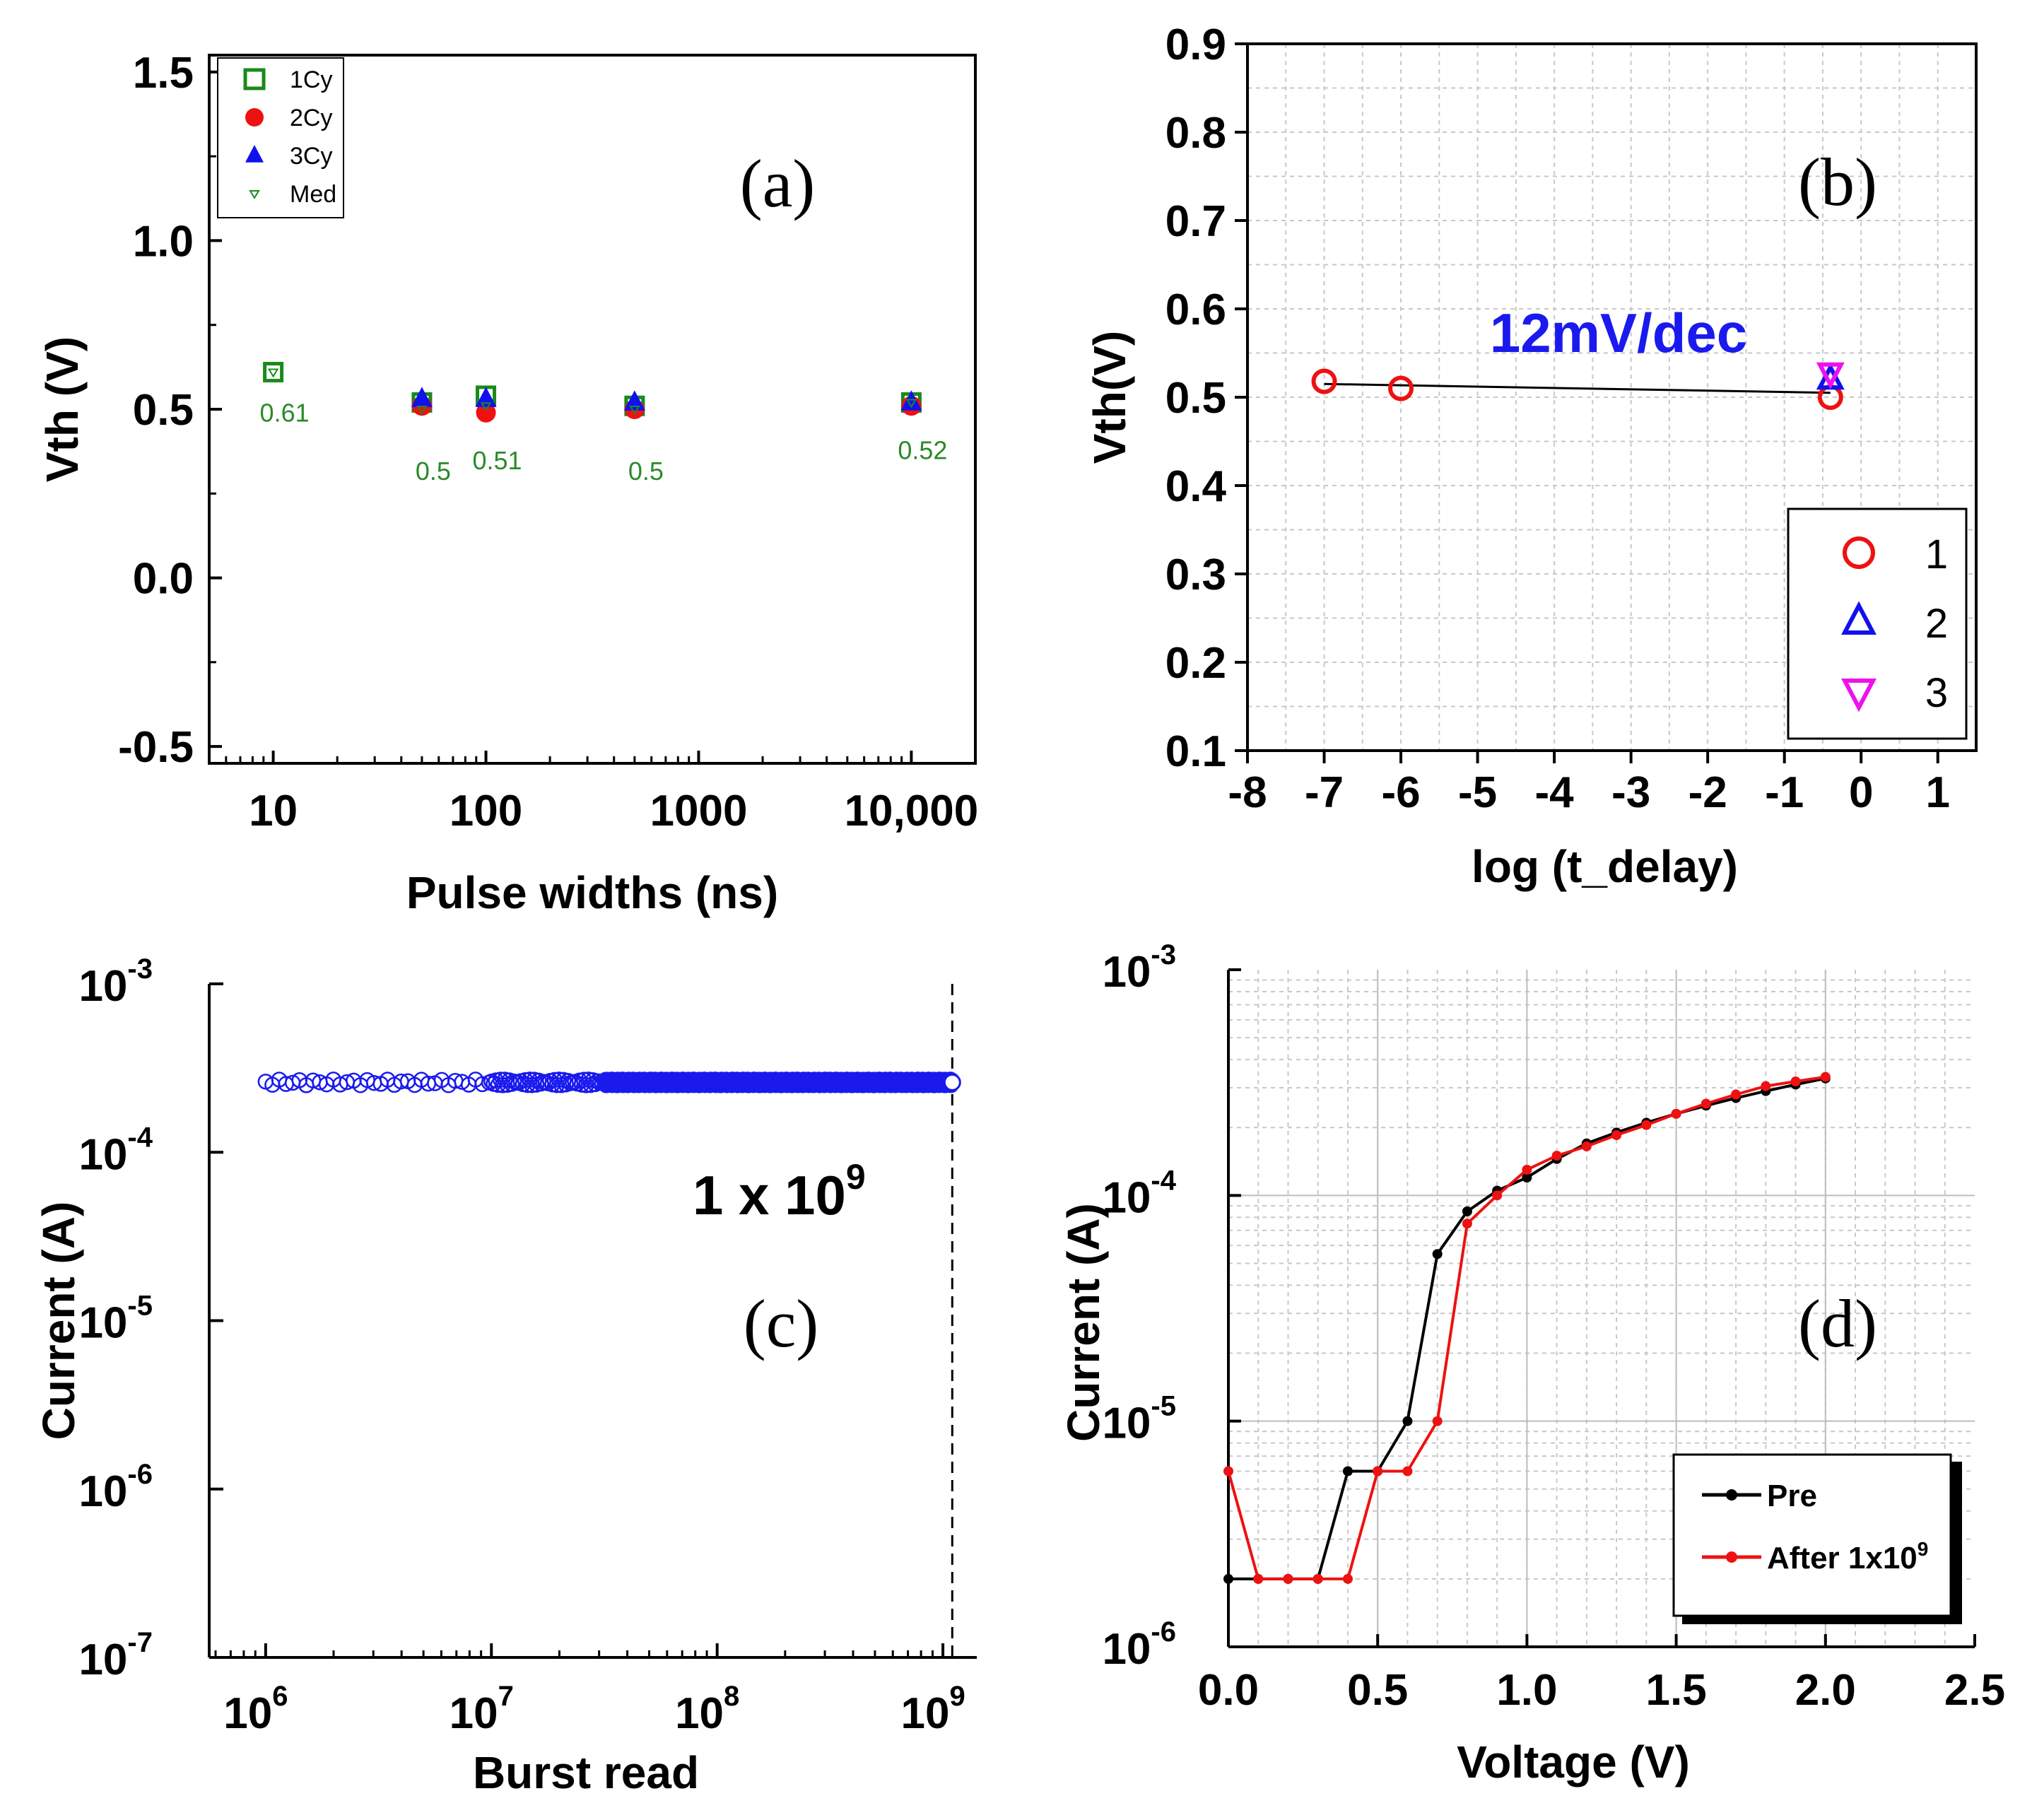 The height and width of the screenshot is (1820, 2032). What do you see at coordinates (1573, 1762) in the screenshot?
I see `chart-d-x-axis-label: Voltage (V)` at bounding box center [1573, 1762].